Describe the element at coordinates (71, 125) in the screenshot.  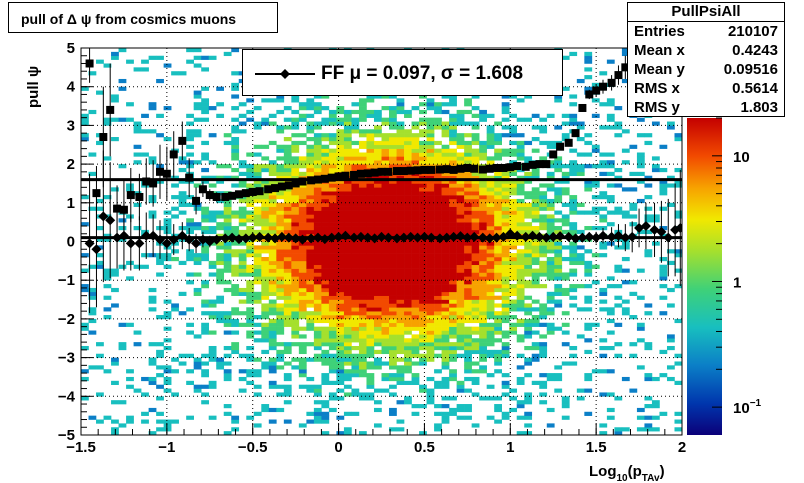
I see `y-tick-label: 3` at that location.